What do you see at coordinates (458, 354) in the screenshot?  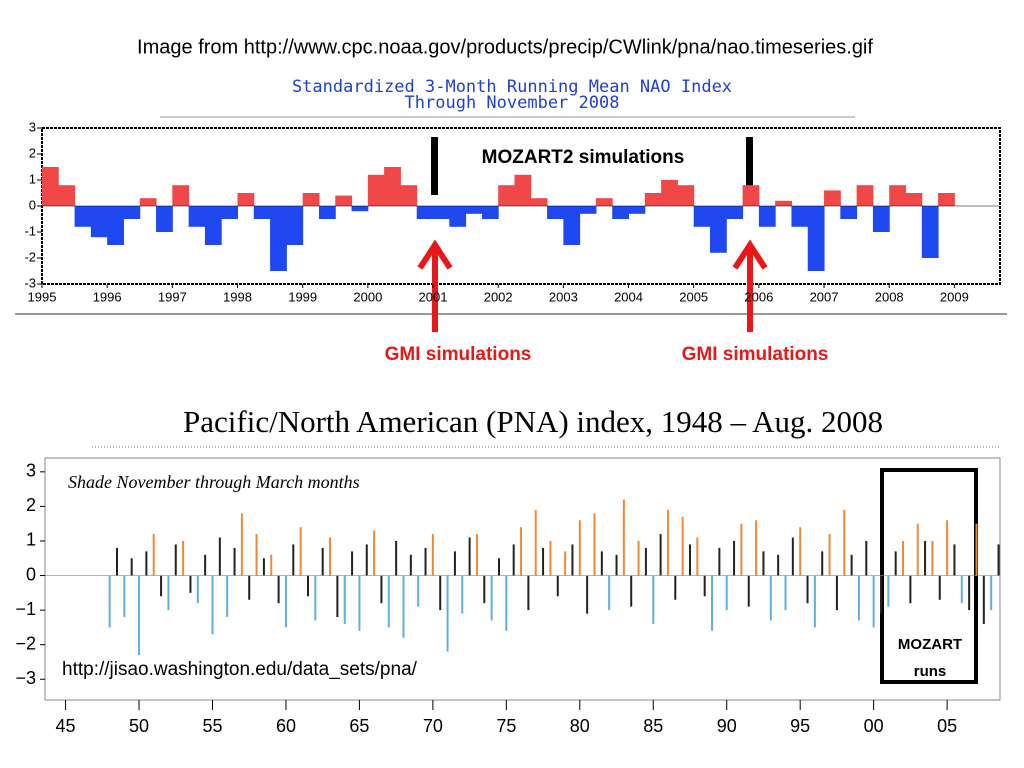 I see `annotation: GMI simulations` at bounding box center [458, 354].